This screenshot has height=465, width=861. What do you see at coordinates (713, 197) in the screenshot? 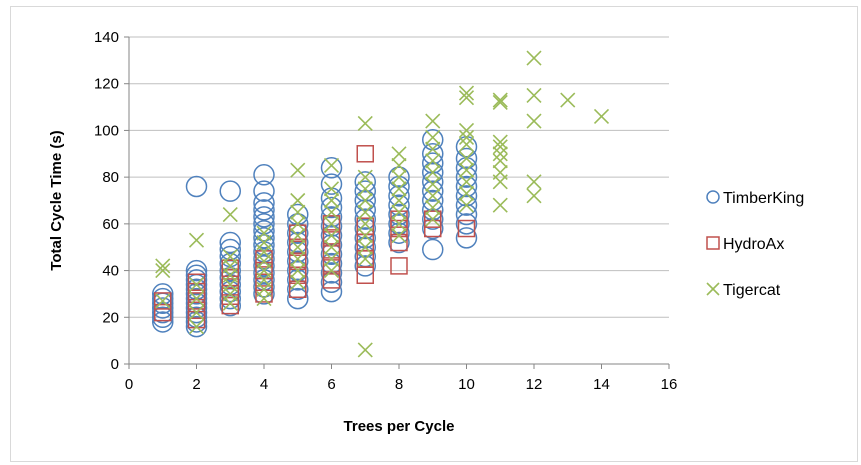
I see `legend-marker-timberking` at bounding box center [713, 197].